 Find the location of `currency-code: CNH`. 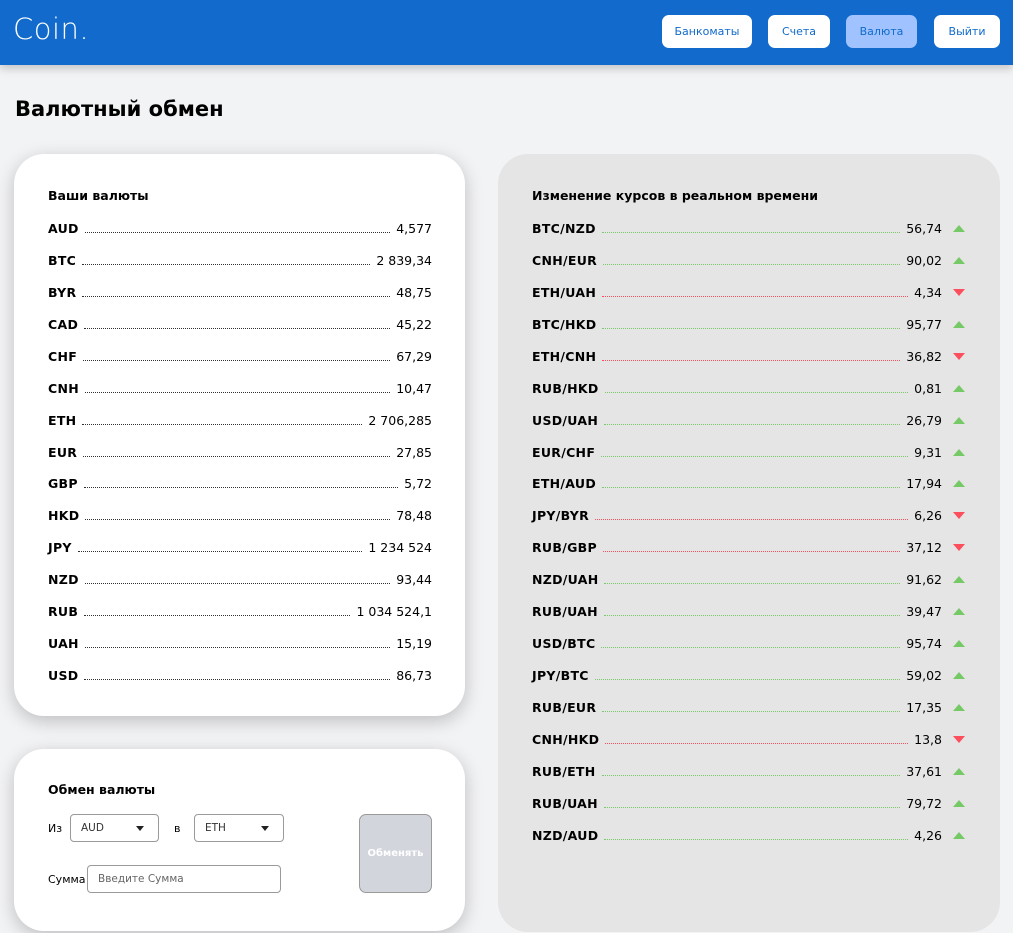

currency-code: CNH is located at coordinates (63, 388).